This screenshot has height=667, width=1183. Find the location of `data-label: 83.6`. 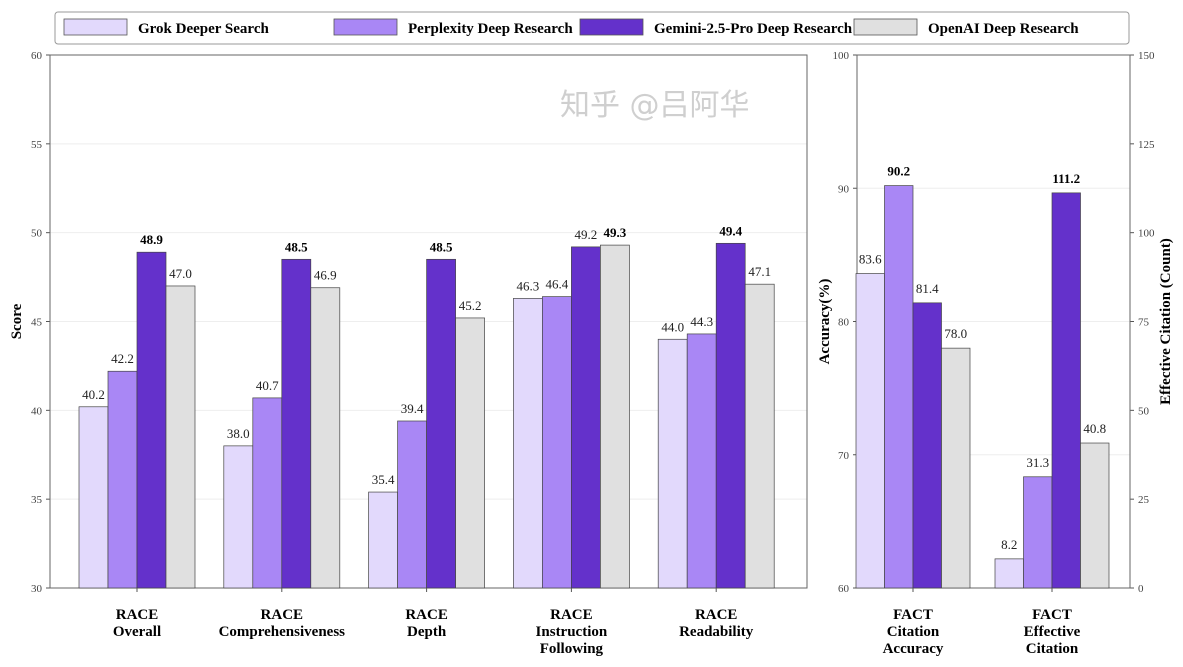

data-label: 83.6 is located at coordinates (870, 259).